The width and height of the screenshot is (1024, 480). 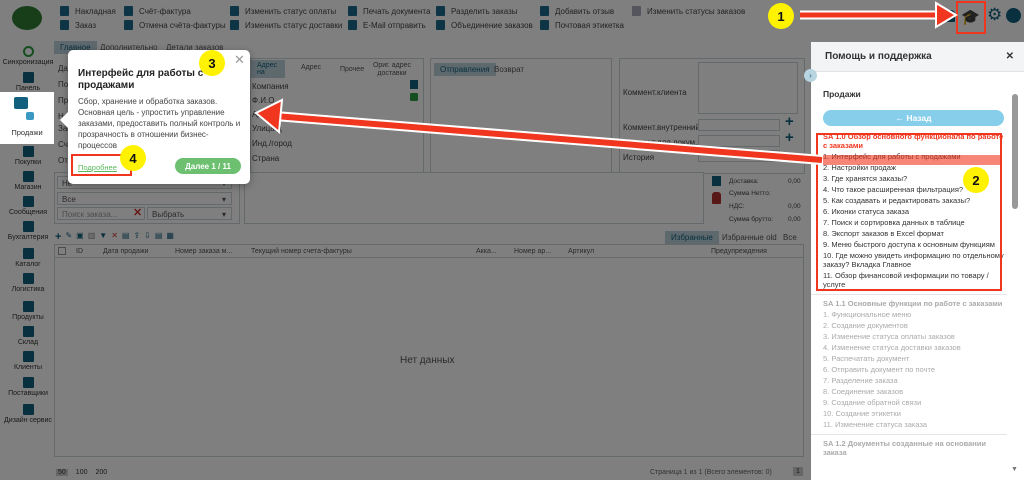 What do you see at coordinates (141, 79) in the screenshot?
I see `popup-title: Интерфейс для работы с продажами` at bounding box center [141, 79].